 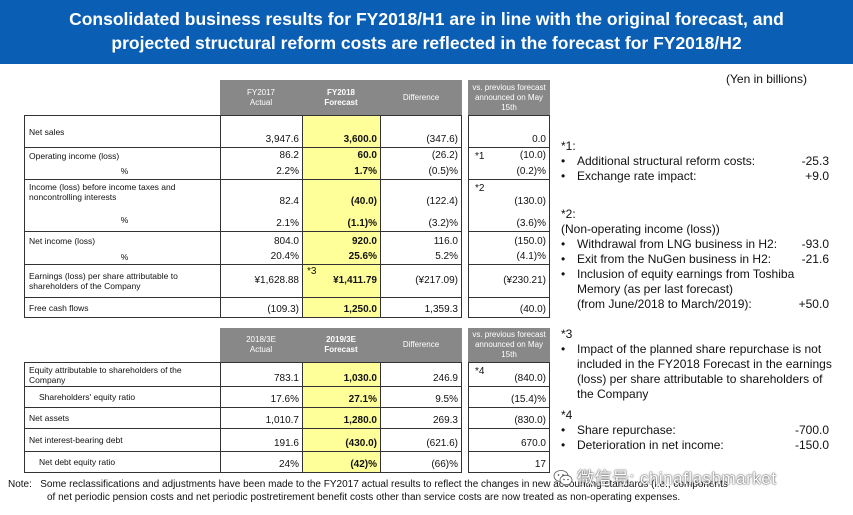 What do you see at coordinates (509, 131) in the screenshot?
I see `cell-vs-previous: 0.0` at bounding box center [509, 131].